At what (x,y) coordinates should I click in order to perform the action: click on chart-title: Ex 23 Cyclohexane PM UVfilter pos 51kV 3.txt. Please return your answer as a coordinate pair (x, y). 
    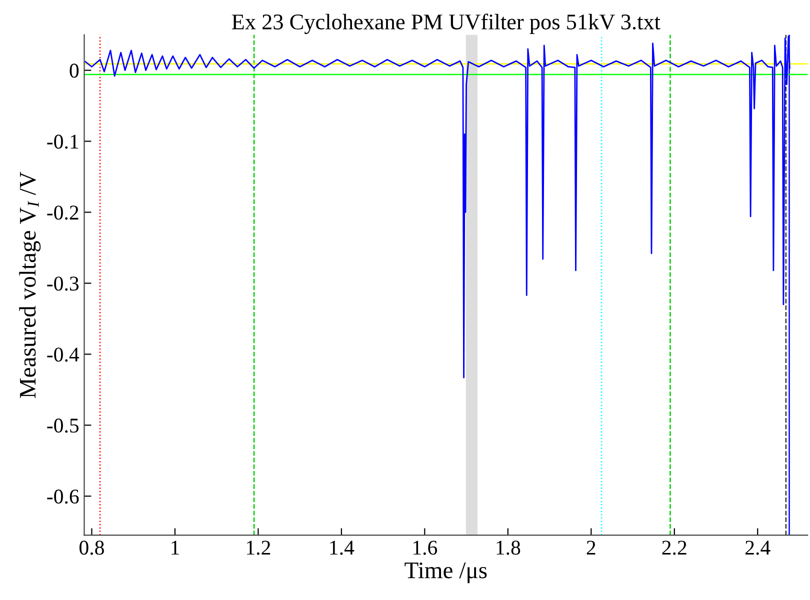
    Looking at the image, I should click on (446, 24).